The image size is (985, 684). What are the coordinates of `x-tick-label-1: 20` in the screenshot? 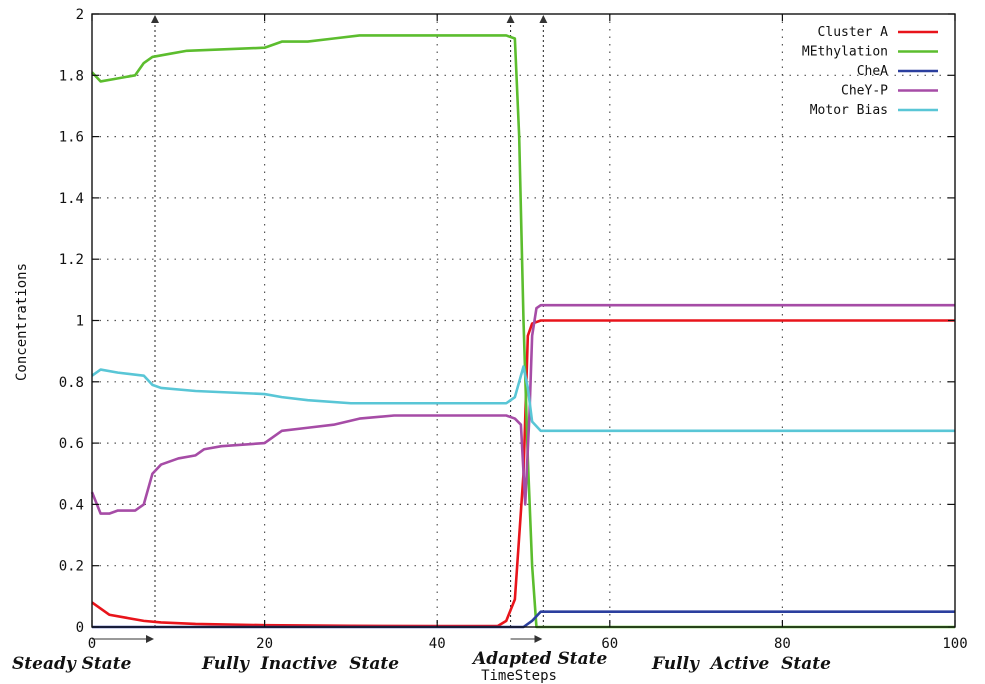 It's located at (264, 644).